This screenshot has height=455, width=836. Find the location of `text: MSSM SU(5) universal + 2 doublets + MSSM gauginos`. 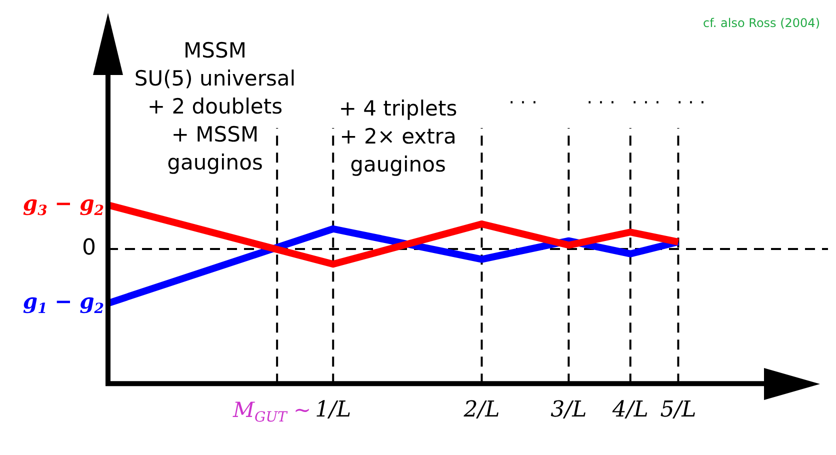

text: MSSM SU(5) universal + 2 doublets + MSSM gauginos is located at coordinates (215, 106).